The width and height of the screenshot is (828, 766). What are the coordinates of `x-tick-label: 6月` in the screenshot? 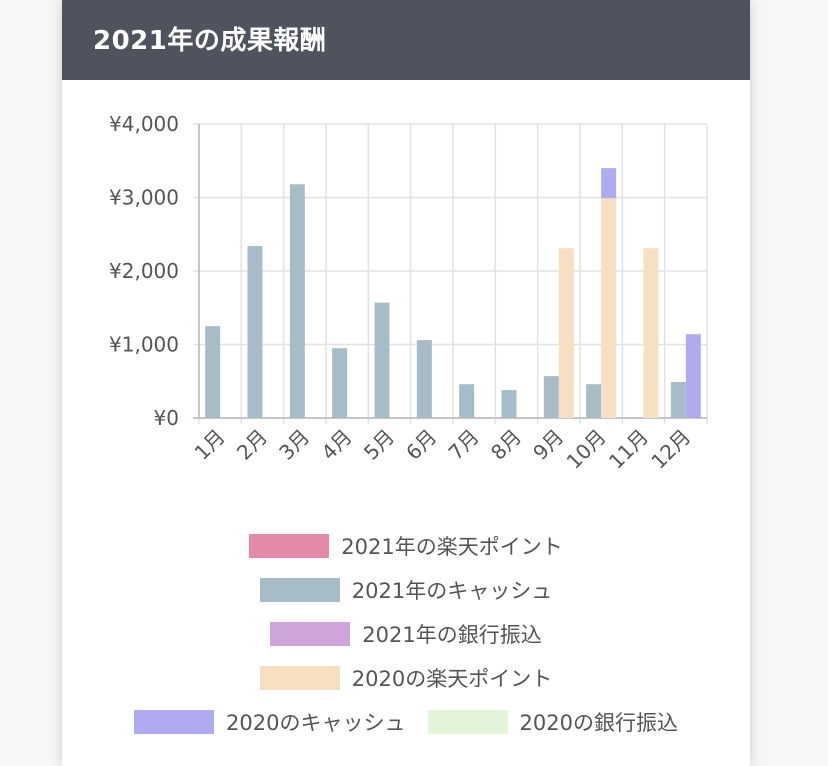 It's located at (421, 445).